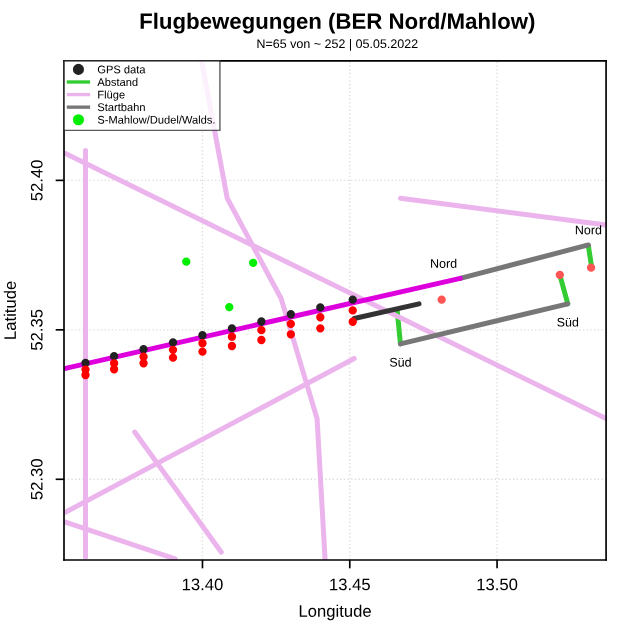 The height and width of the screenshot is (640, 640). Describe the element at coordinates (202, 584) in the screenshot. I see `x-tick-label: 13.40` at that location.